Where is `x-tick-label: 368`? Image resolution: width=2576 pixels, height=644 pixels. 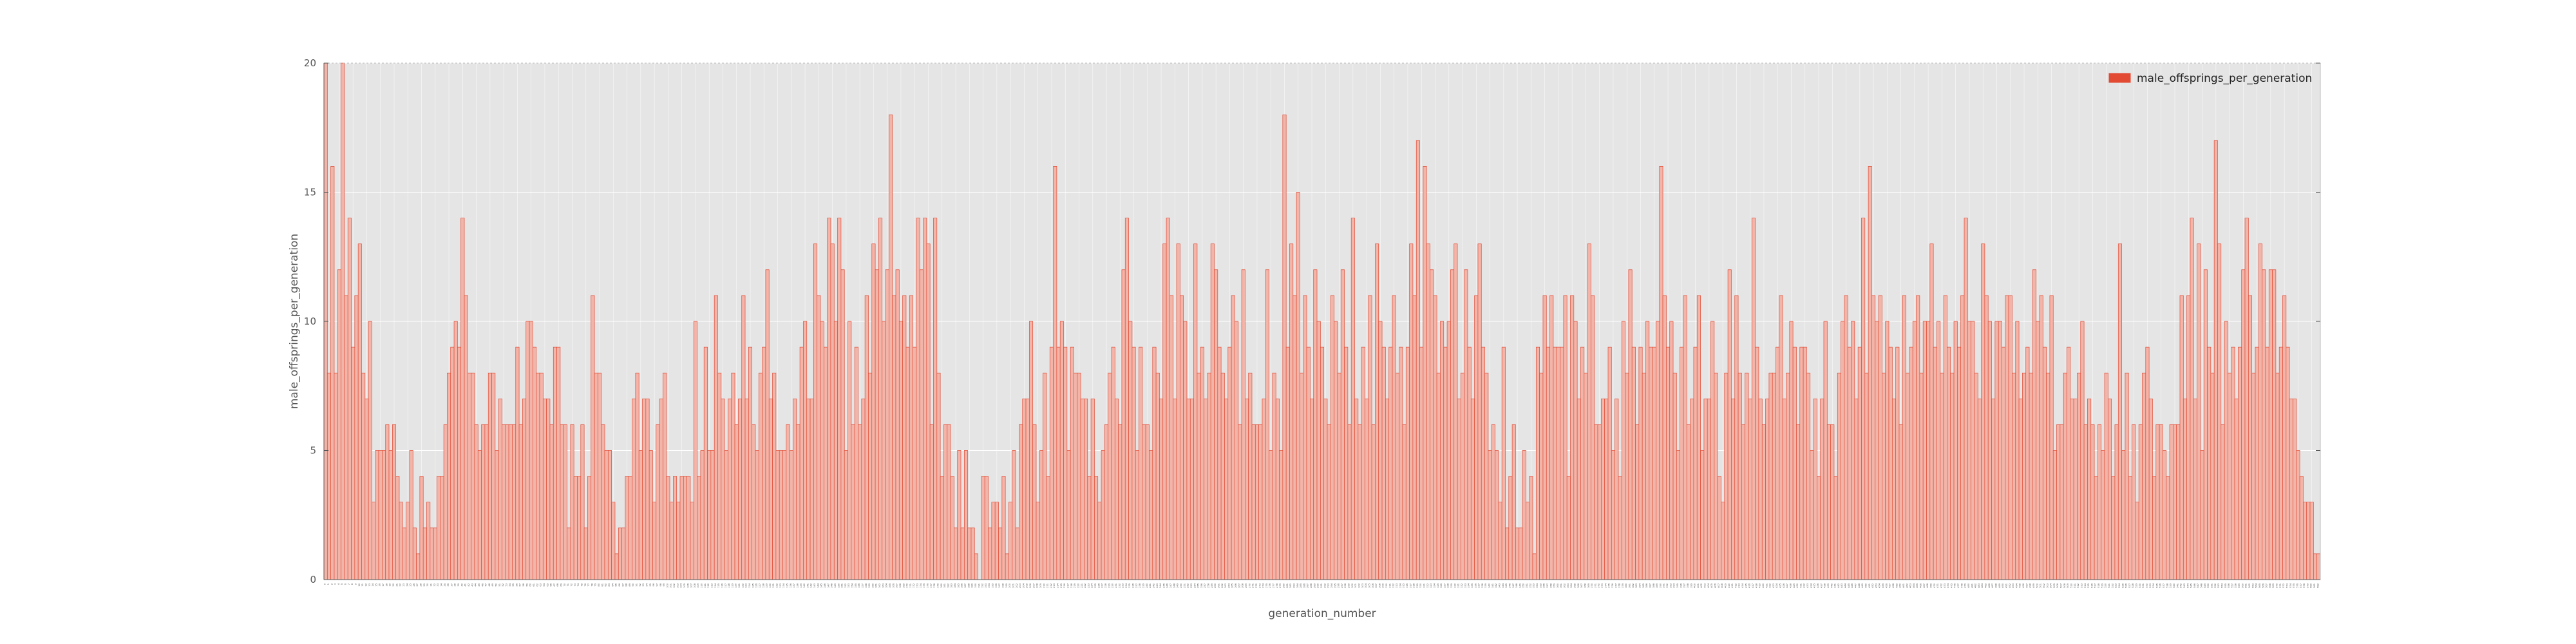 x-tick-label: 368 is located at coordinates (1585, 586).